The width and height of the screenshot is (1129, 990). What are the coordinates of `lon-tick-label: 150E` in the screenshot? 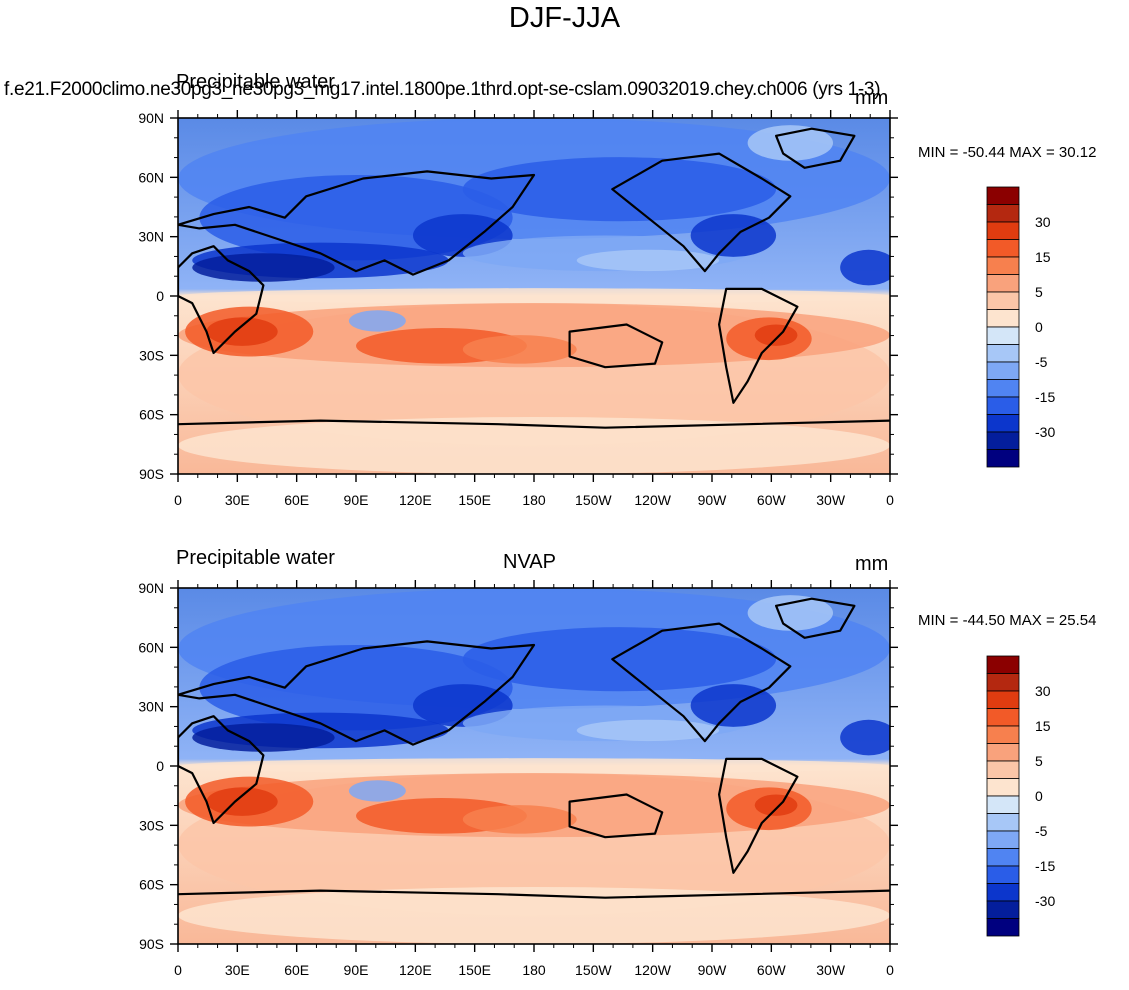 It's located at (474, 500).